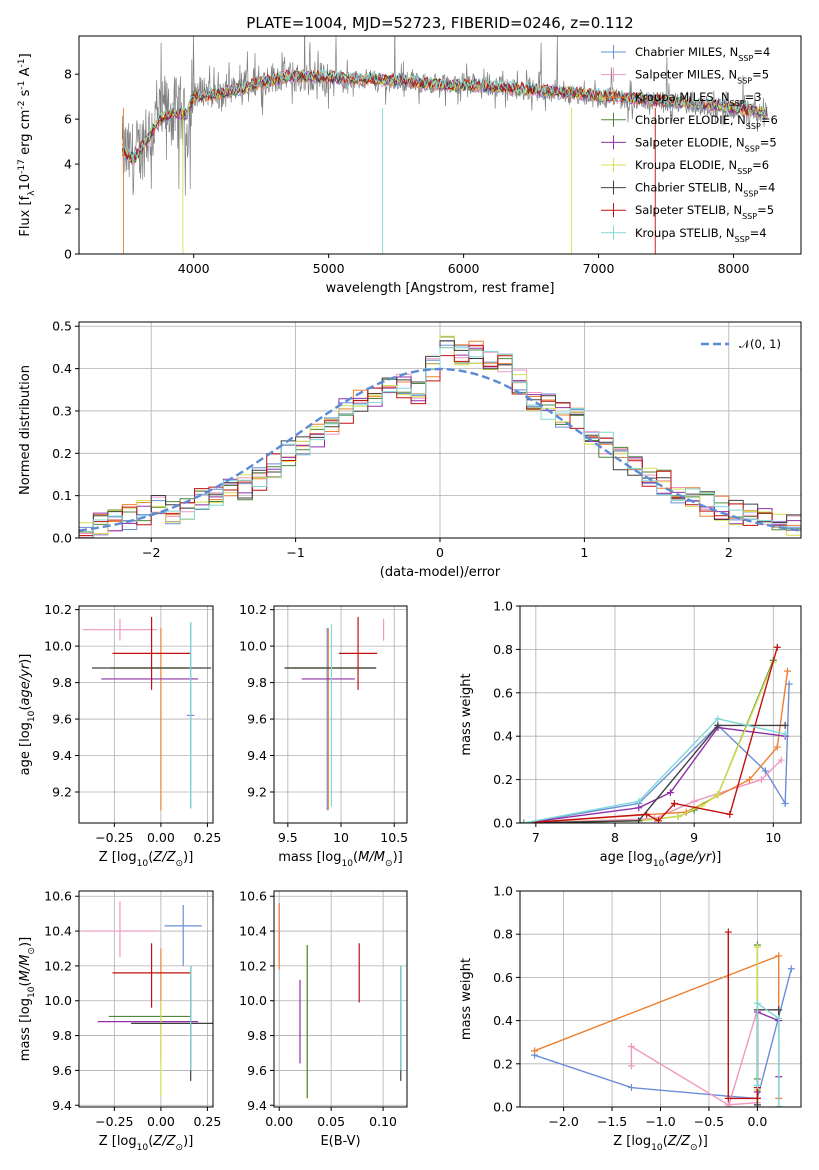 This screenshot has width=819, height=1170. I want to click on x-tick-label: 0.00, so click(161, 1121).